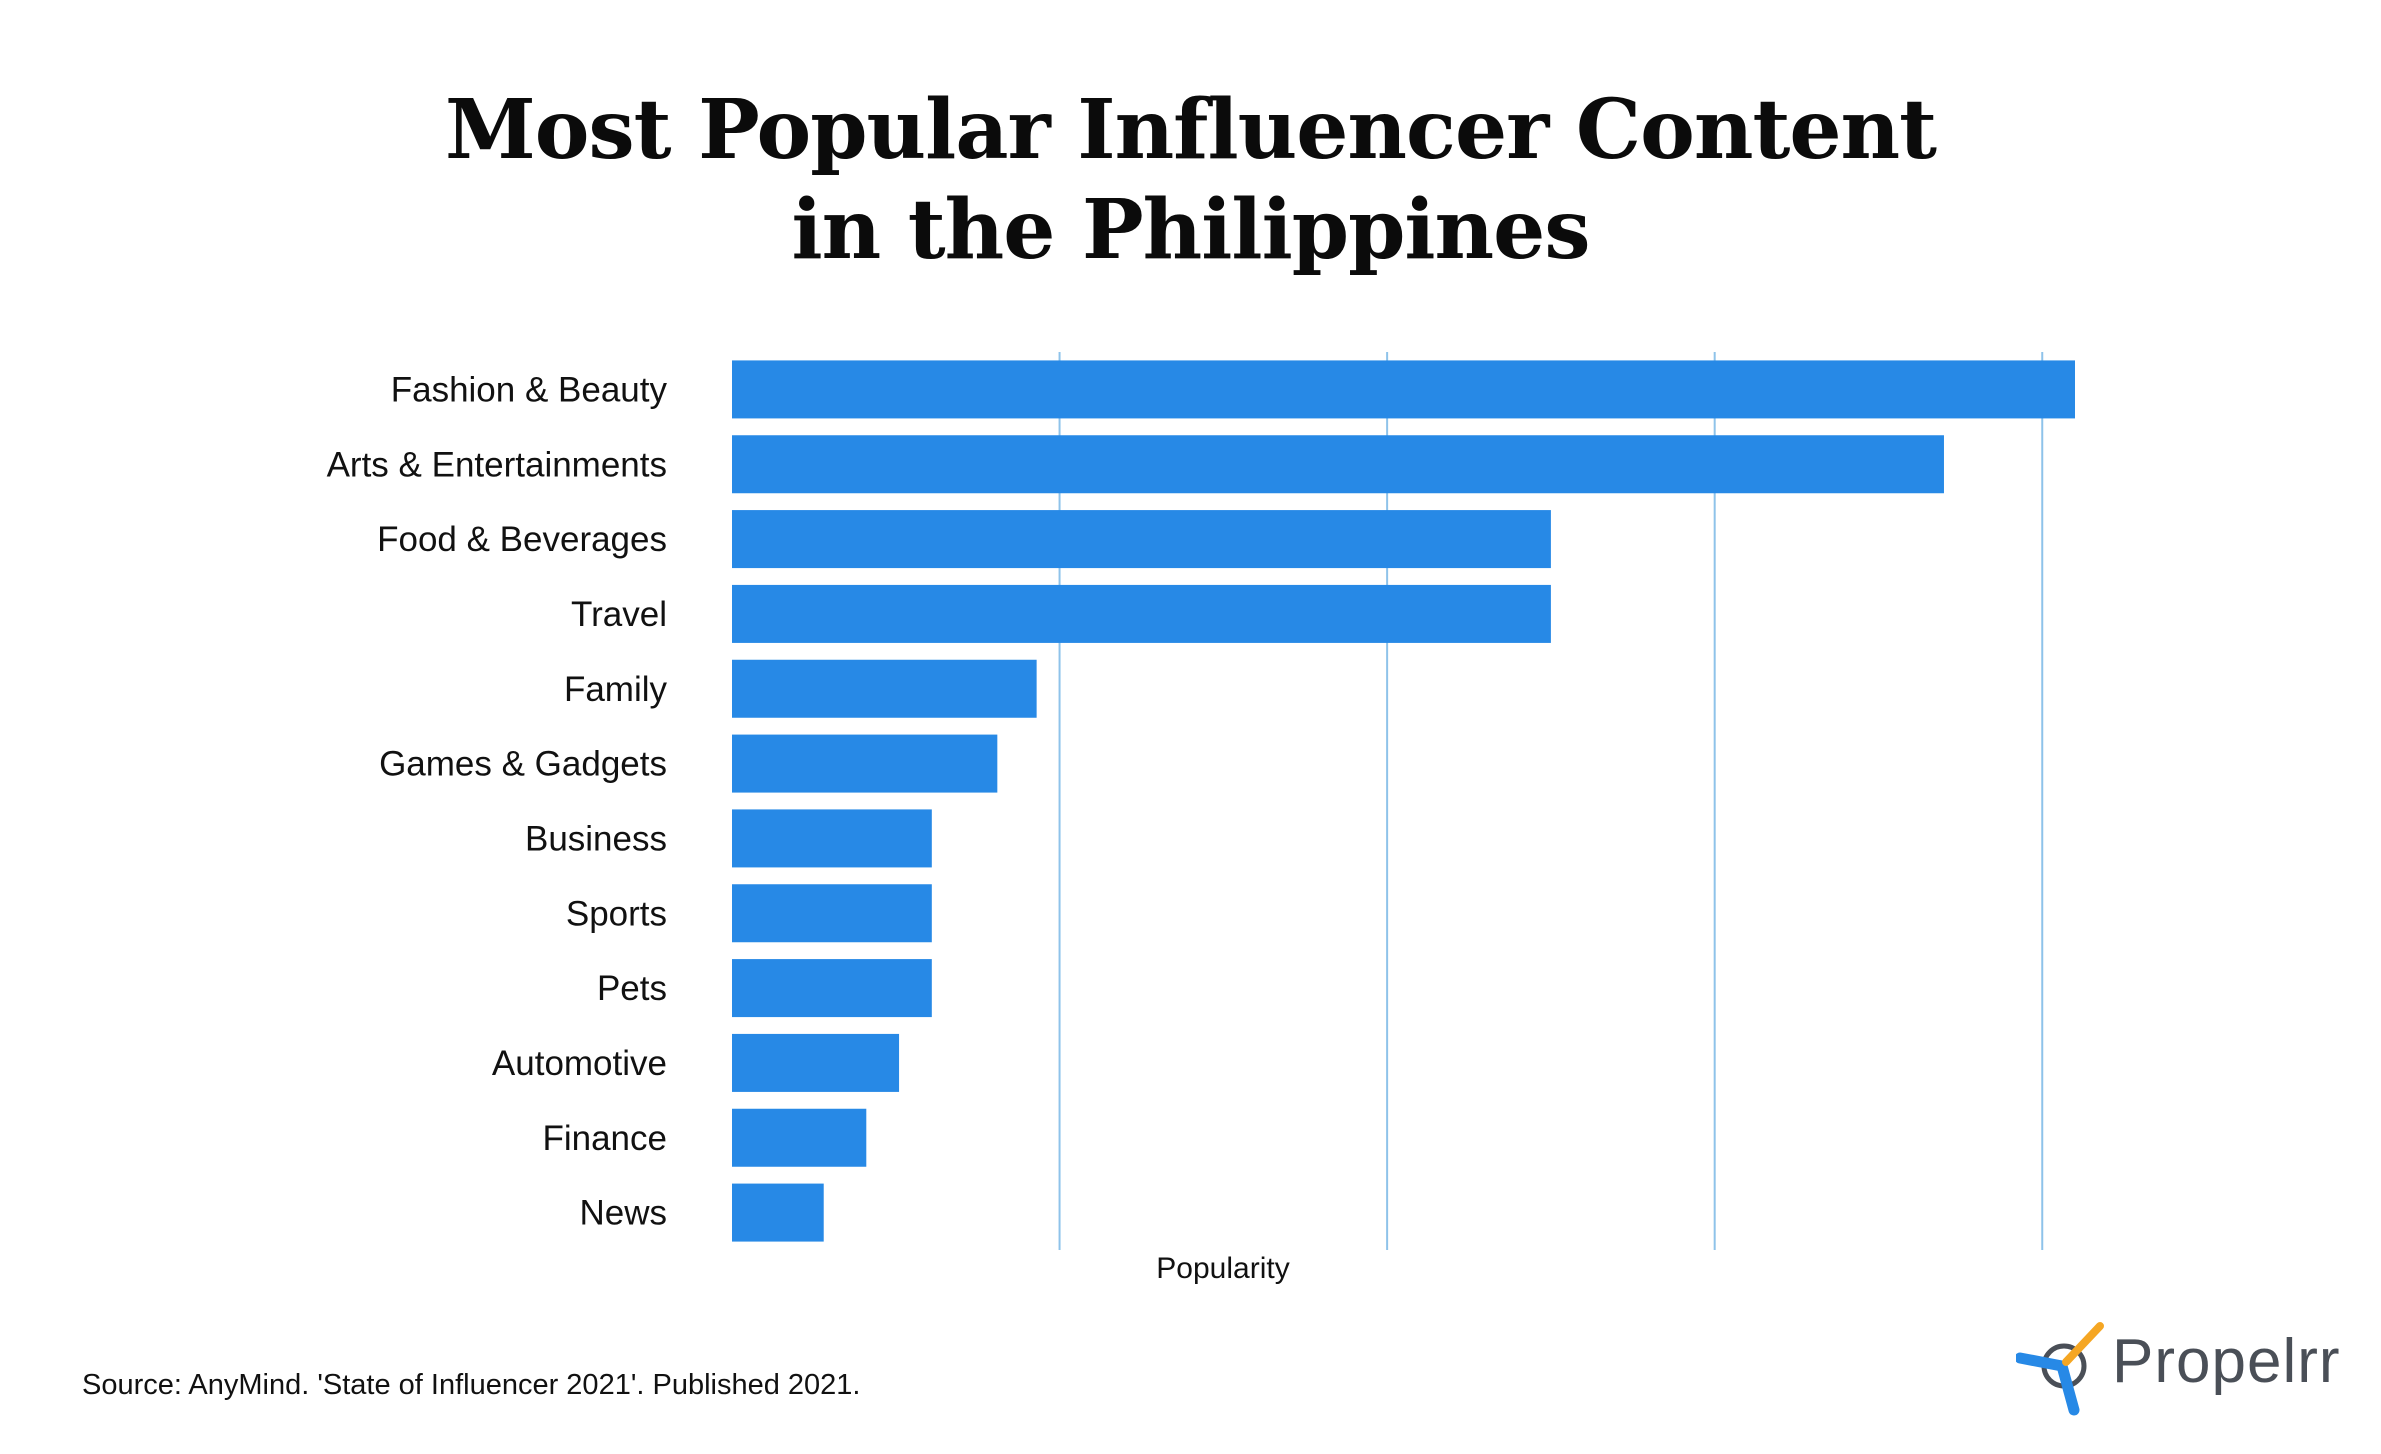 This screenshot has height=1454, width=2381. What do you see at coordinates (1338, 464) in the screenshot?
I see `bar-arts-entertainments` at bounding box center [1338, 464].